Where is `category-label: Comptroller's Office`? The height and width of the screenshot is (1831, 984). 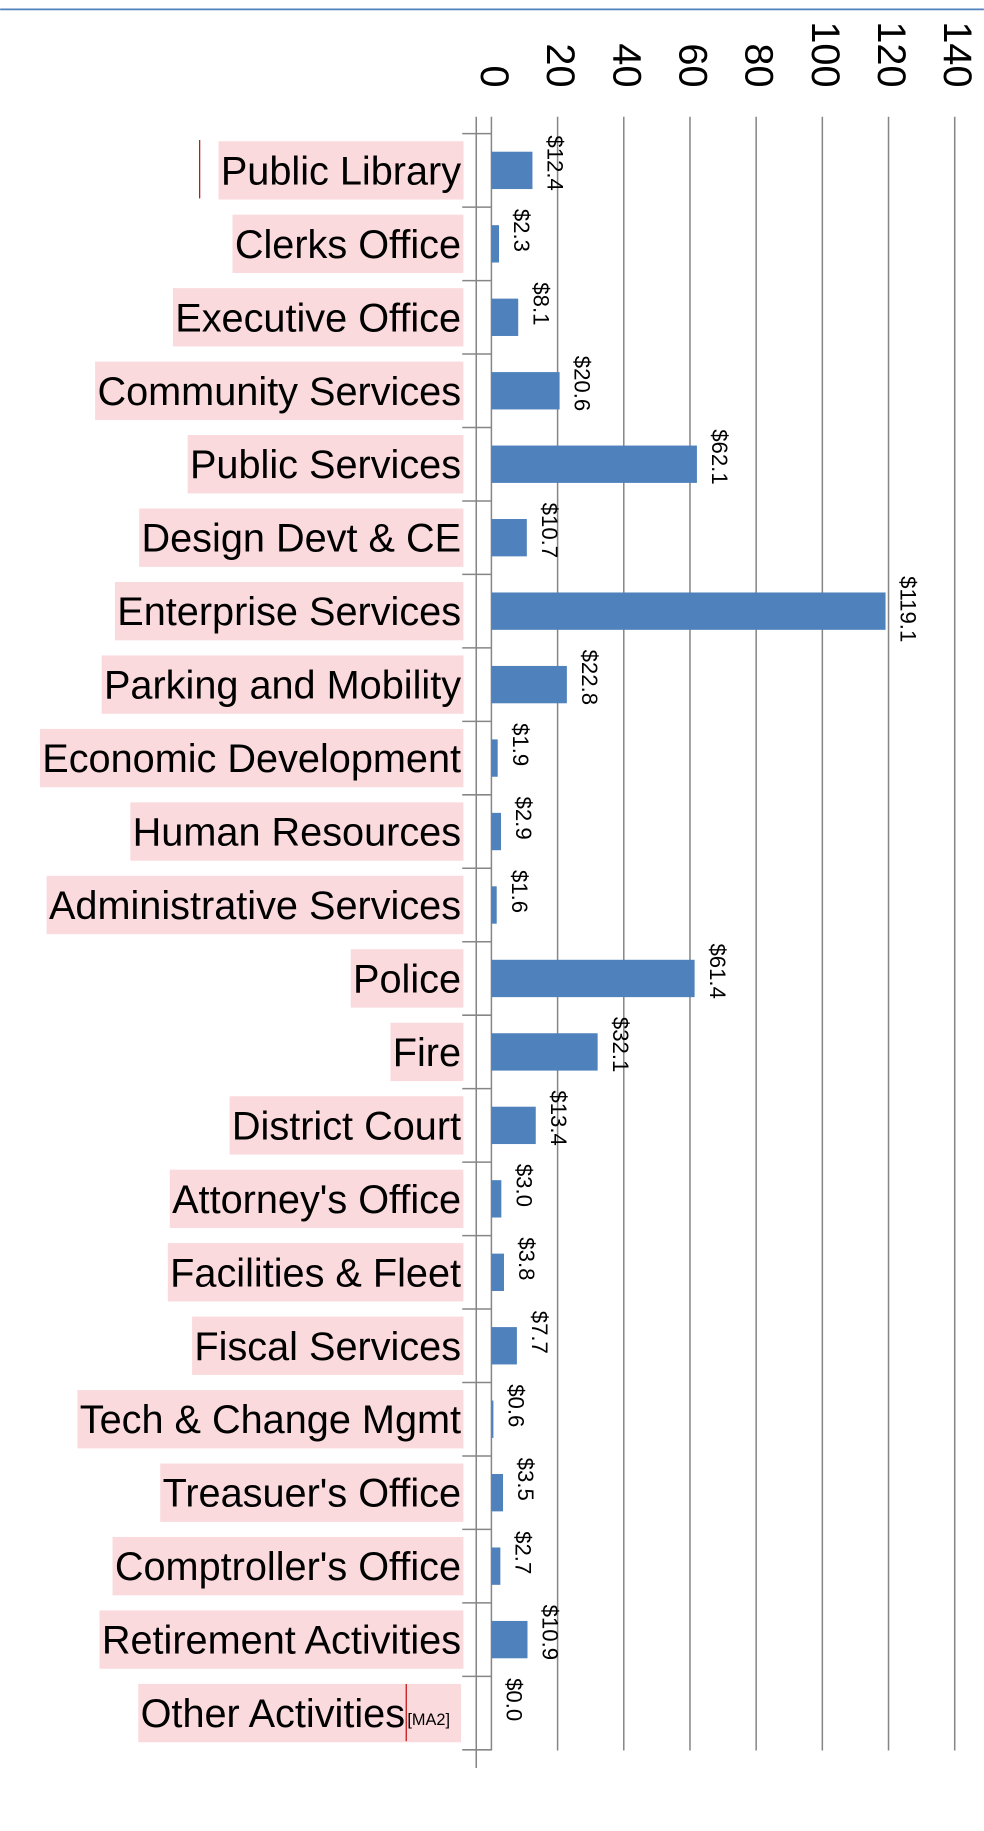
category-label: Comptroller's Office is located at coordinates (288, 1567).